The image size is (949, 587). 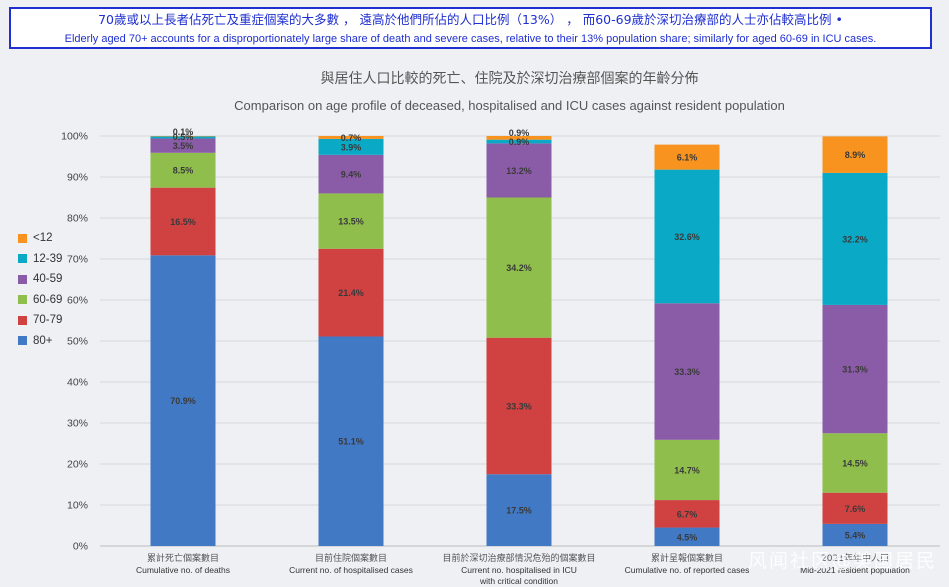 I want to click on data-label: 51.1%, so click(x=351, y=442).